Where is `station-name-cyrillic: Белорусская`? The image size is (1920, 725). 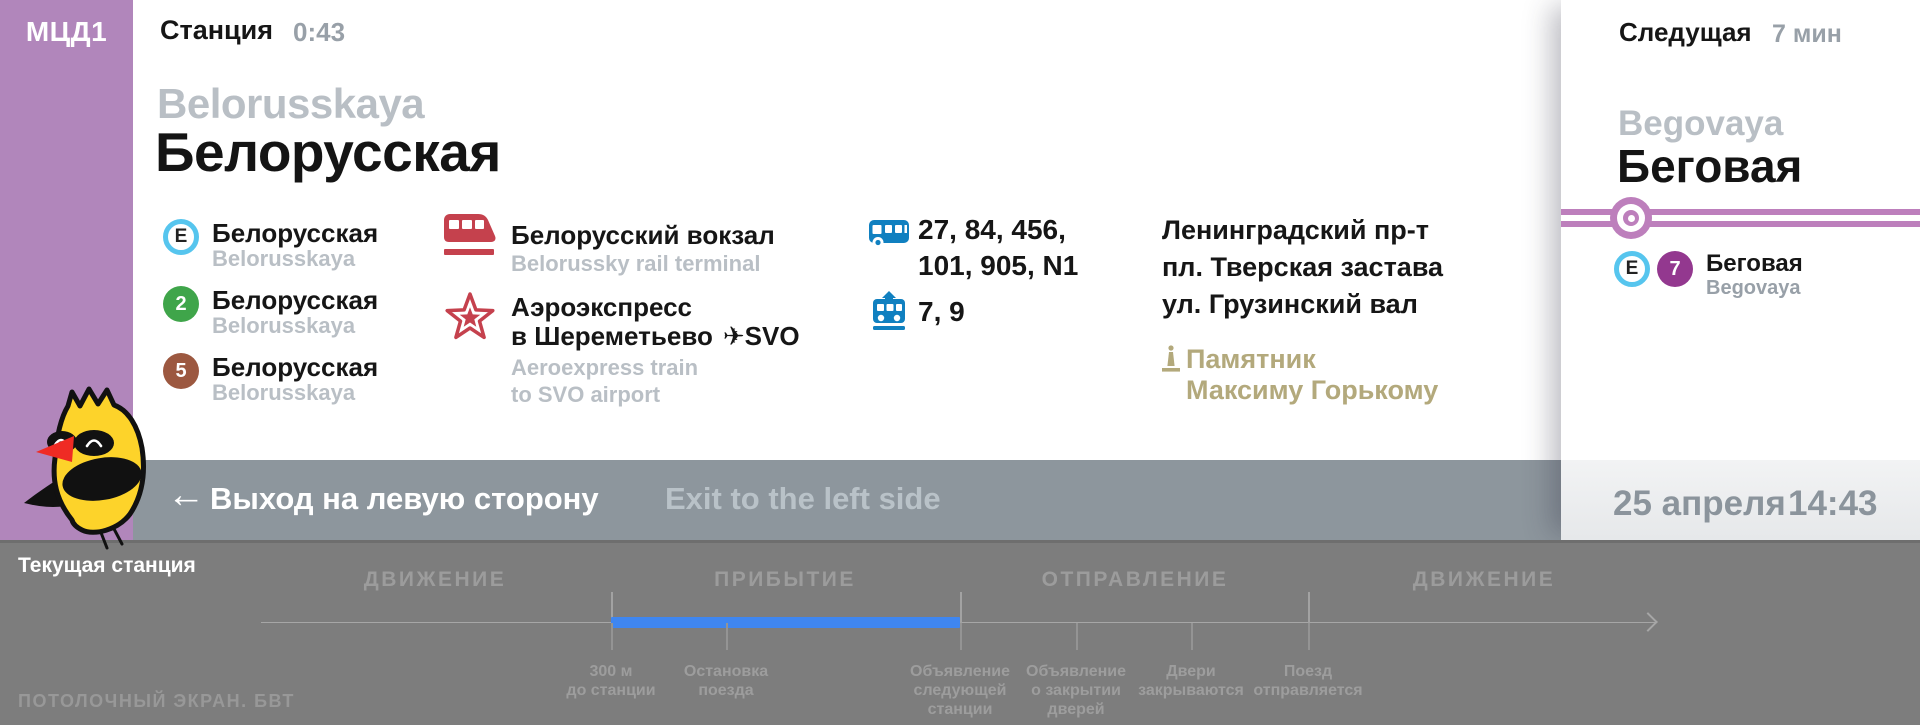 station-name-cyrillic: Белорусская is located at coordinates (328, 152).